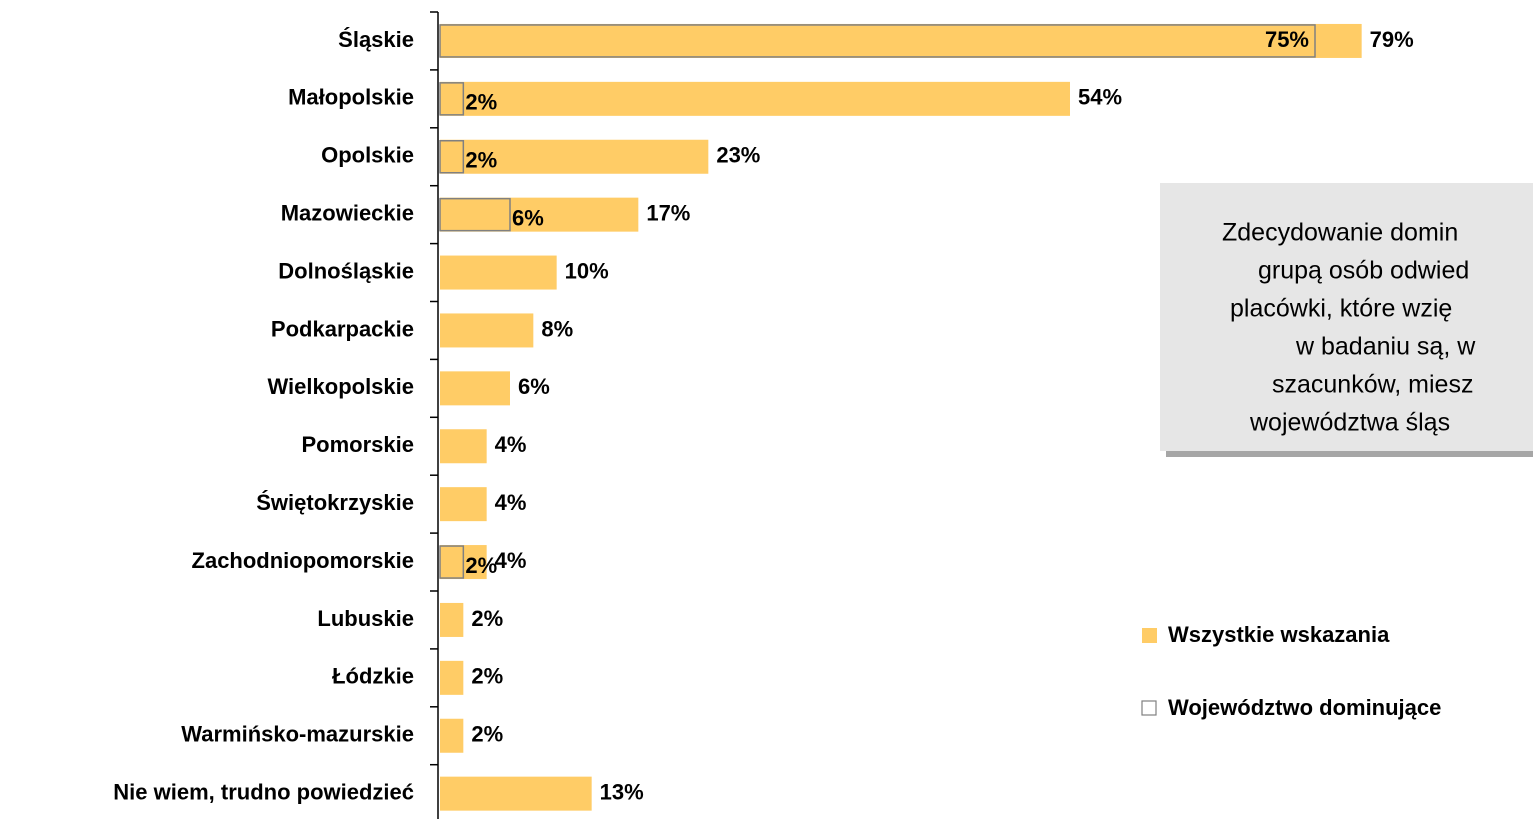 The height and width of the screenshot is (819, 1533). Describe the element at coordinates (1279, 634) in the screenshot. I see `legend-label: Wszystkie wskazania` at that location.